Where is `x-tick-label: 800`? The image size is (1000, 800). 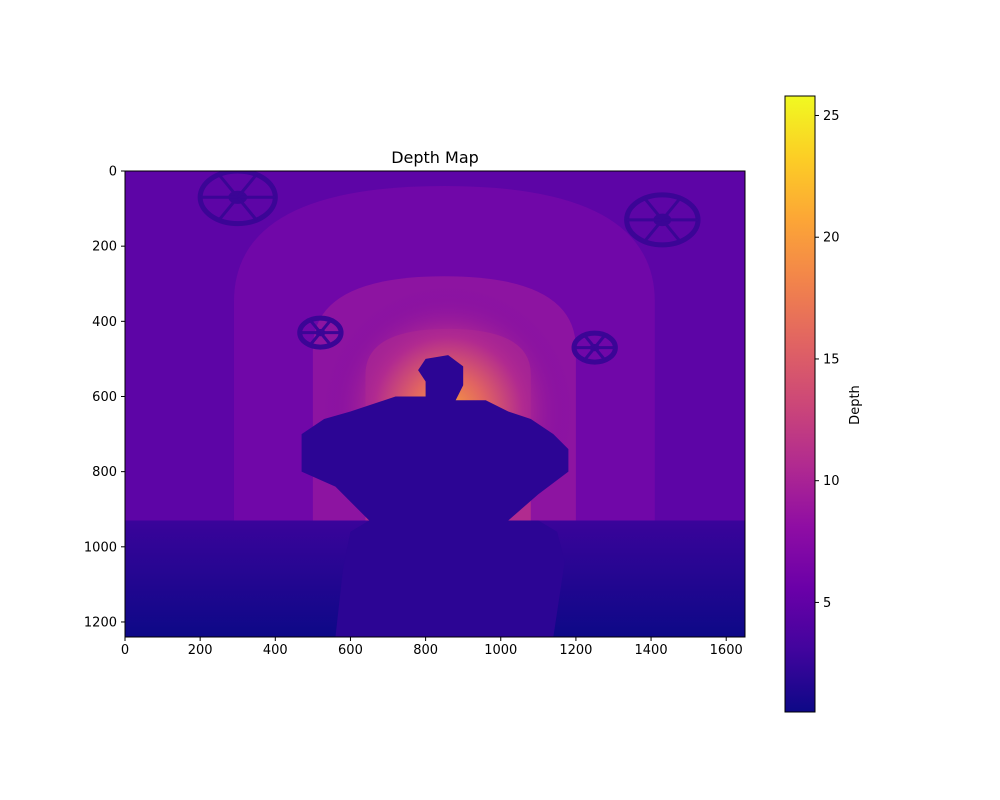
x-tick-label: 800 is located at coordinates (425, 650).